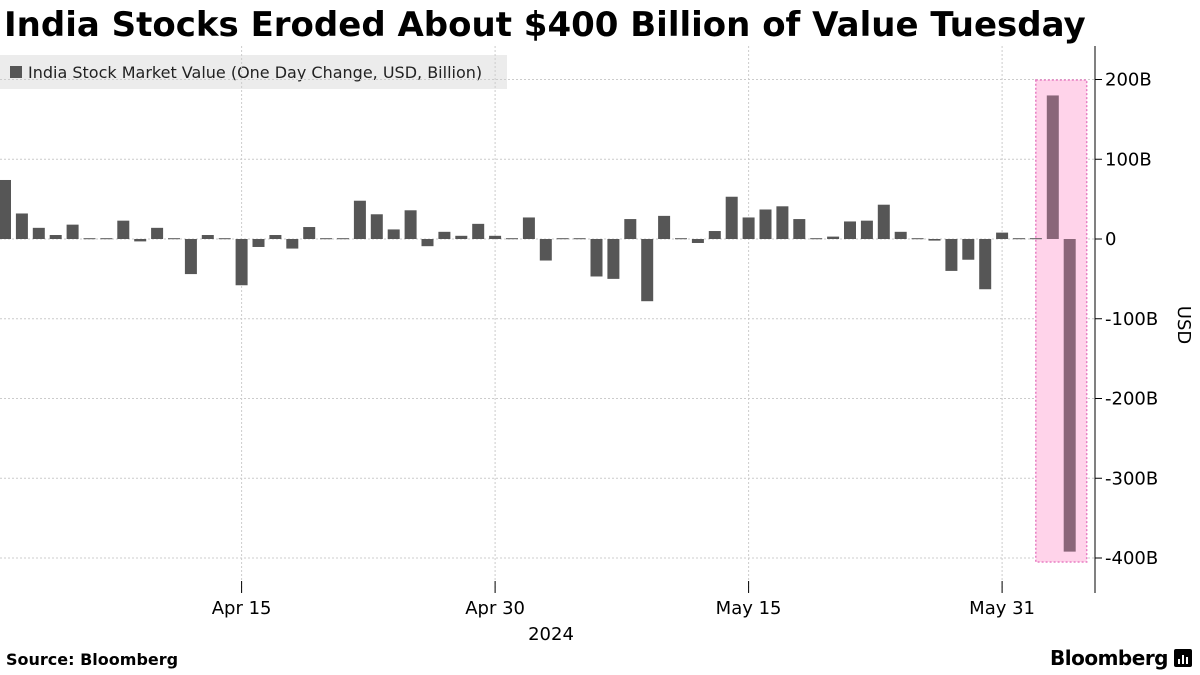  Describe the element at coordinates (1109, 658) in the screenshot. I see `brand-name: Bloomberg` at that location.